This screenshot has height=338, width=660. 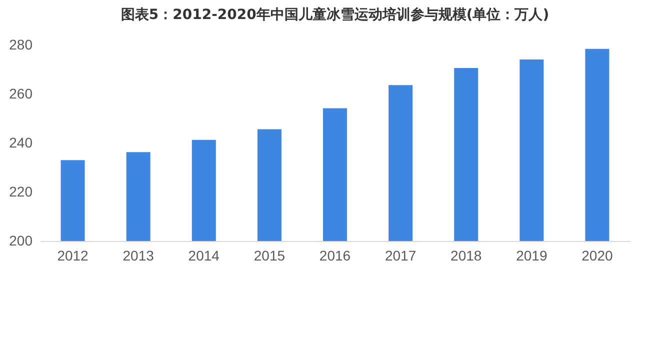 I want to click on x-tick-label: 2014, so click(x=204, y=256).